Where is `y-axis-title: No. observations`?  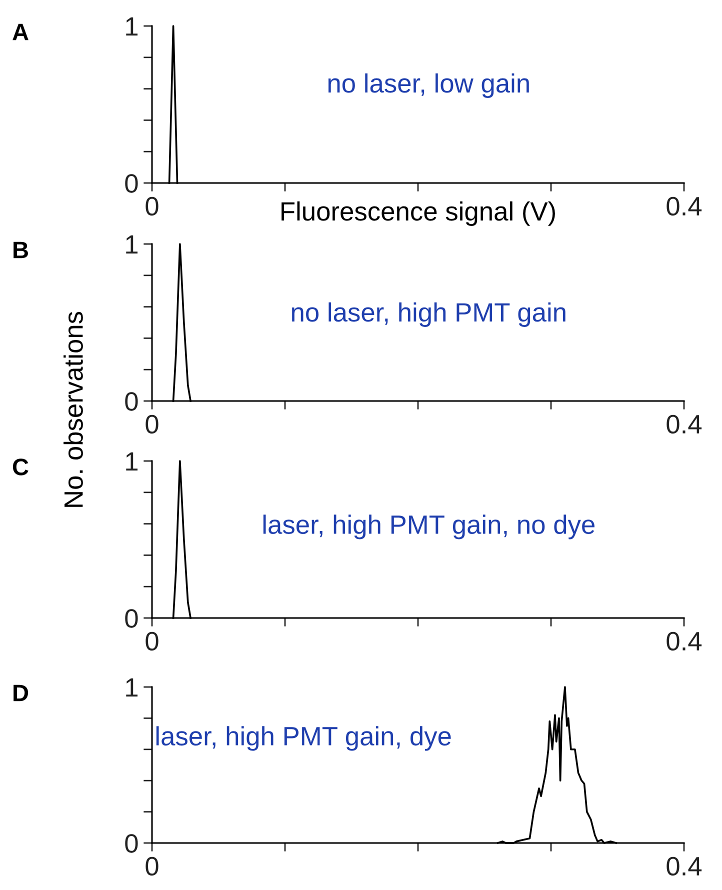
y-axis-title: No. observations is located at coordinates (73, 409).